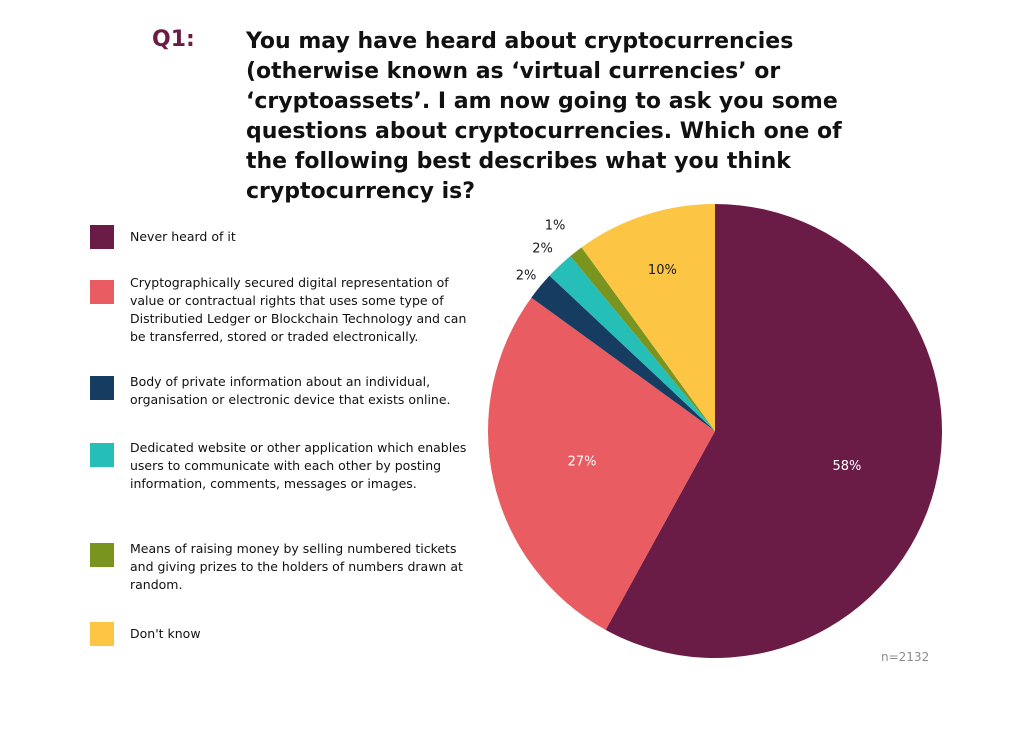  Describe the element at coordinates (542, 248) in the screenshot. I see `label-website: 2%` at that location.